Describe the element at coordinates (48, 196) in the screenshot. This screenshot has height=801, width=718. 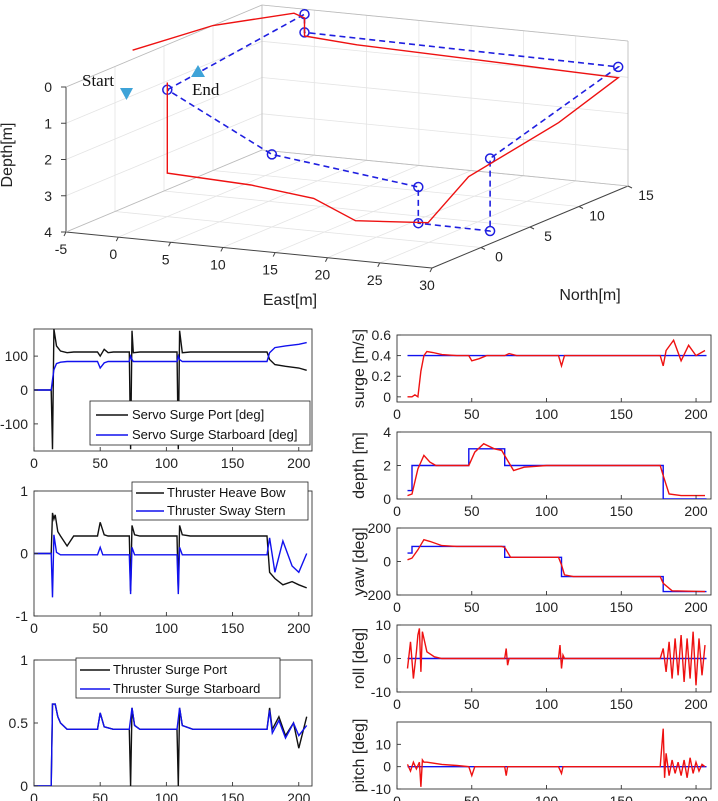
I see `z-tick-label: 3` at that location.